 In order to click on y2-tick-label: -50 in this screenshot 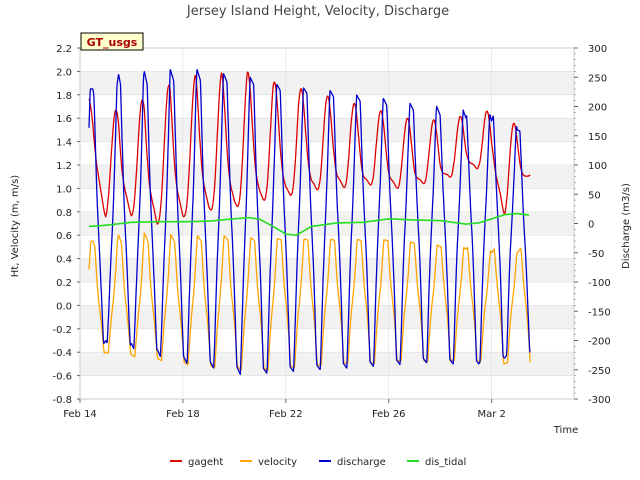, I will do `click(596, 254)`.